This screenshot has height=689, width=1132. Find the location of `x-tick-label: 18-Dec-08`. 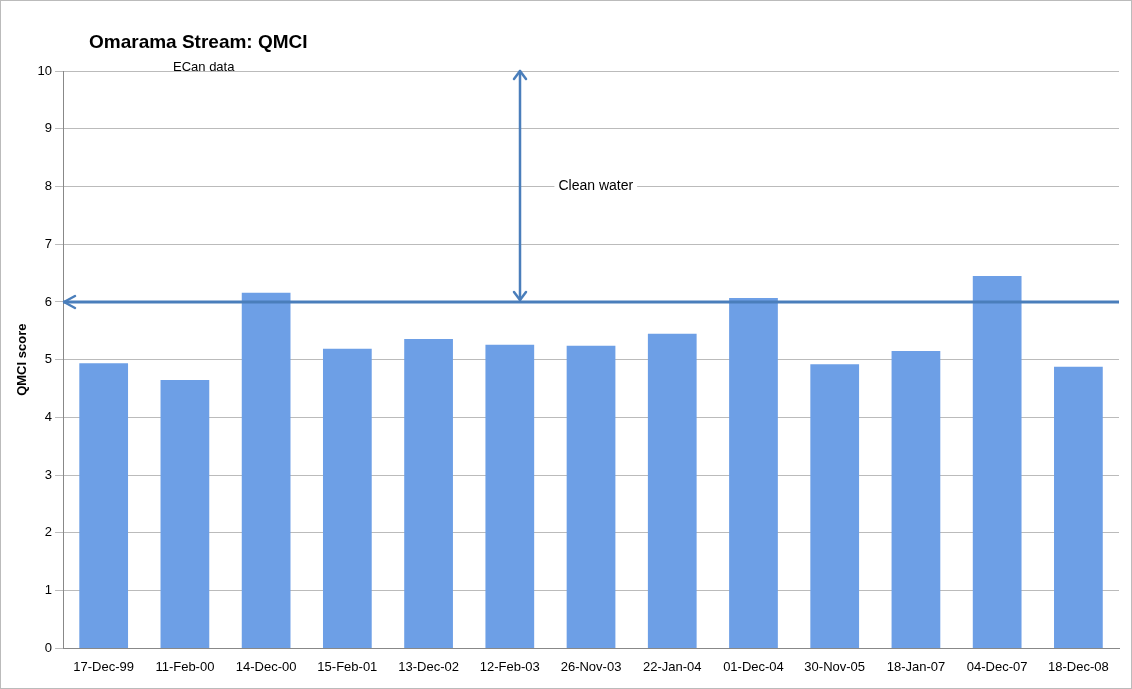

x-tick-label: 18-Dec-08 is located at coordinates (1078, 666).